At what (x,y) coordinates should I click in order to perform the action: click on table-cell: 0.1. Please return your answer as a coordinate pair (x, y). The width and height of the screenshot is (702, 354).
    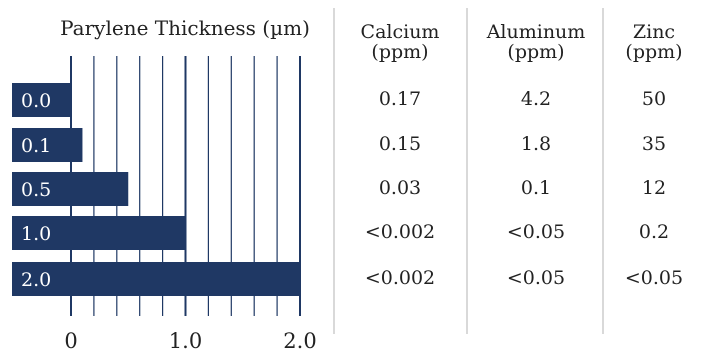
    Looking at the image, I should click on (536, 188).